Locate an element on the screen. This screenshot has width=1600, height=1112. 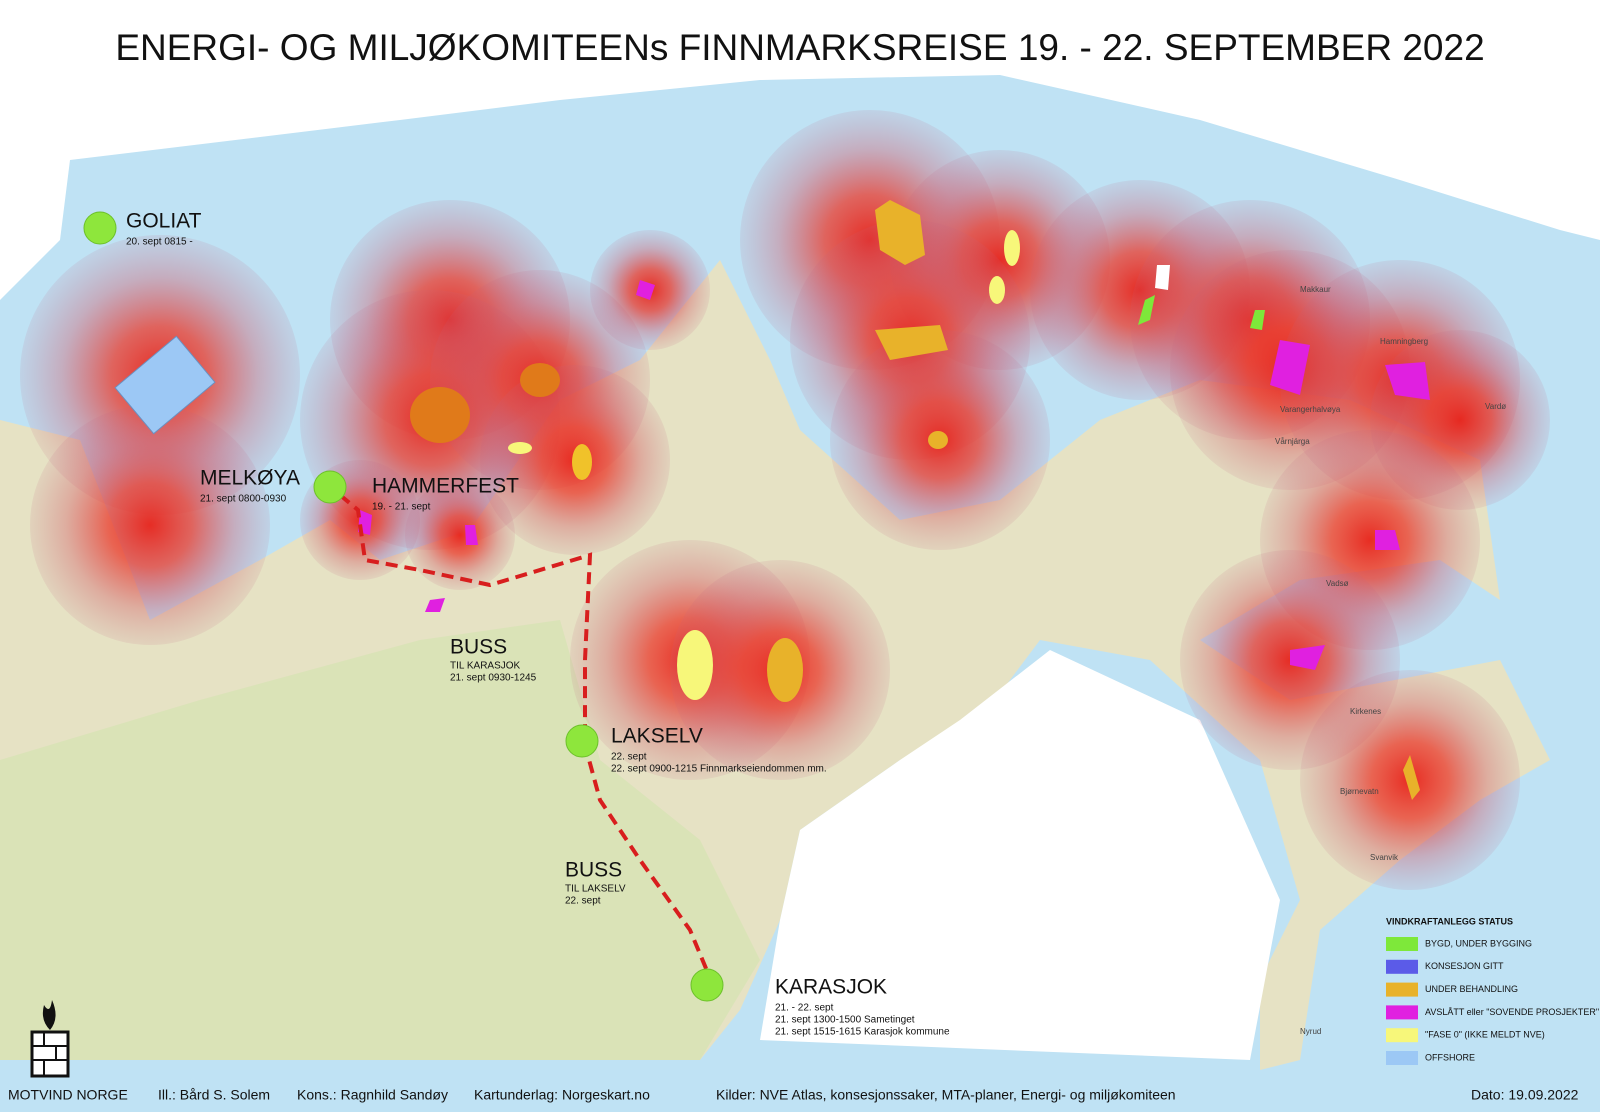
stop-detail: 21. sept 1515-1615 Karasjok kommune is located at coordinates (862, 1032).